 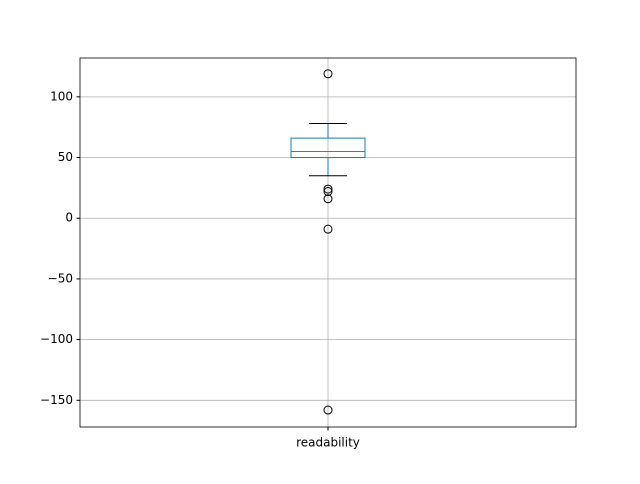 What do you see at coordinates (61, 96) in the screenshot?
I see `y-tick-label: 100` at bounding box center [61, 96].